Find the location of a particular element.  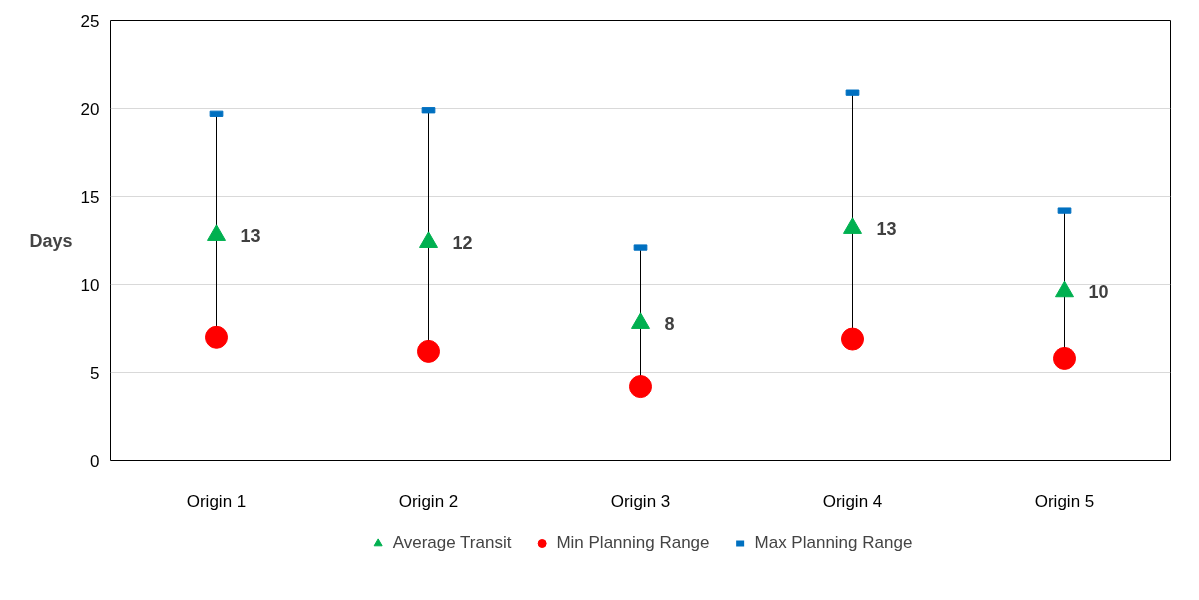

x-tick-label: Origin 2 is located at coordinates (428, 501).